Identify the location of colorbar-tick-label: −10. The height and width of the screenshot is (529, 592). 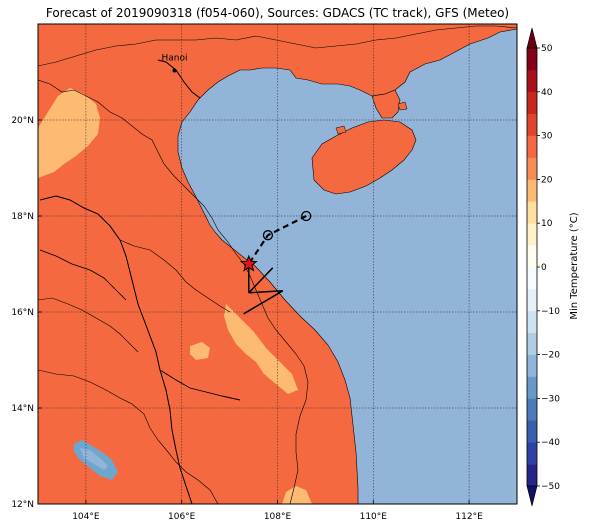
(550, 312).